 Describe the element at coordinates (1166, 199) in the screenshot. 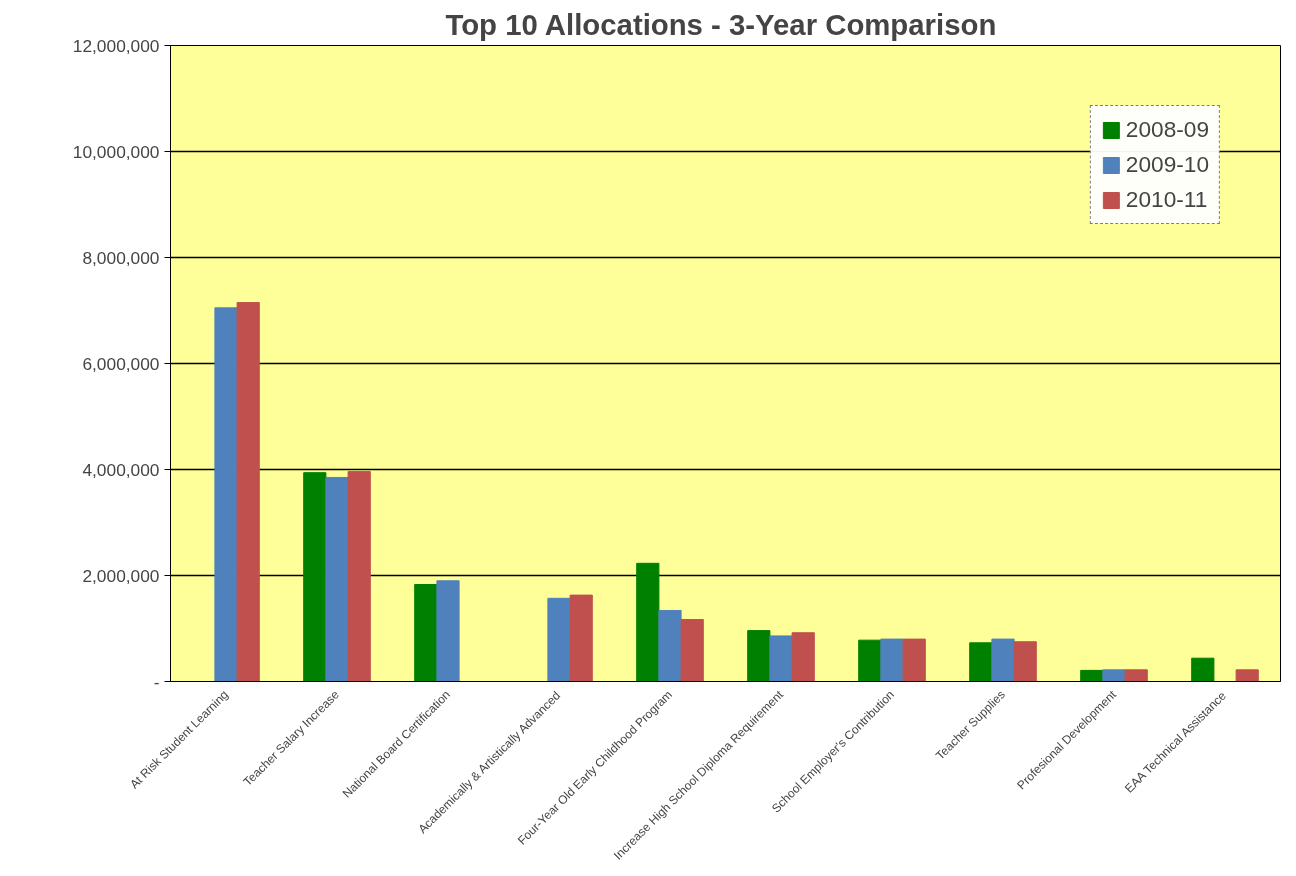

I see `legend-label: 2010-11` at that location.